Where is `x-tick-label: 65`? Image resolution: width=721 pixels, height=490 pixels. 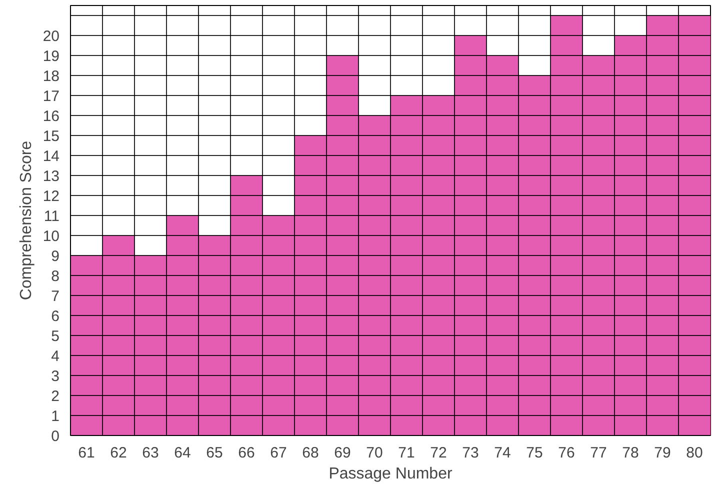 x-tick-label: 65 is located at coordinates (214, 453).